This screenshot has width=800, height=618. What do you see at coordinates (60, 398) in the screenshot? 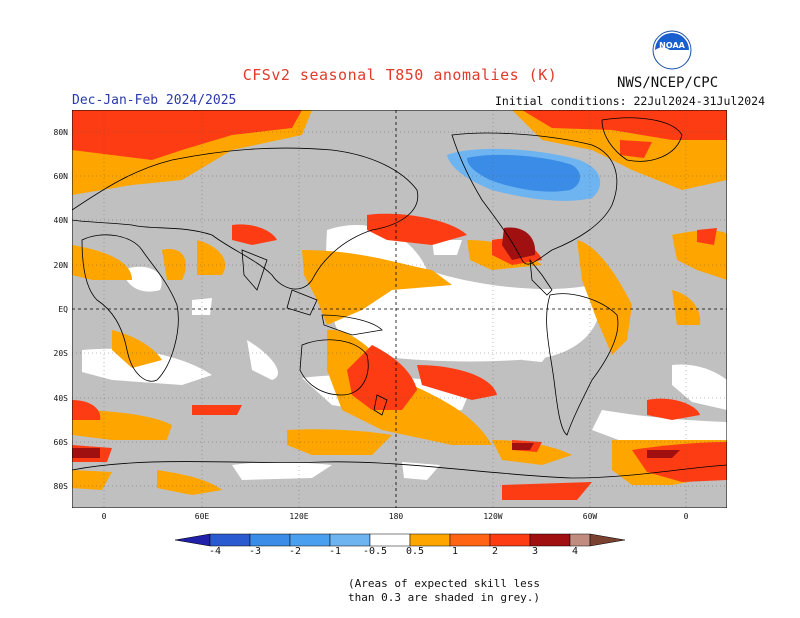
I see `lat-label-40s: 40S` at bounding box center [60, 398].